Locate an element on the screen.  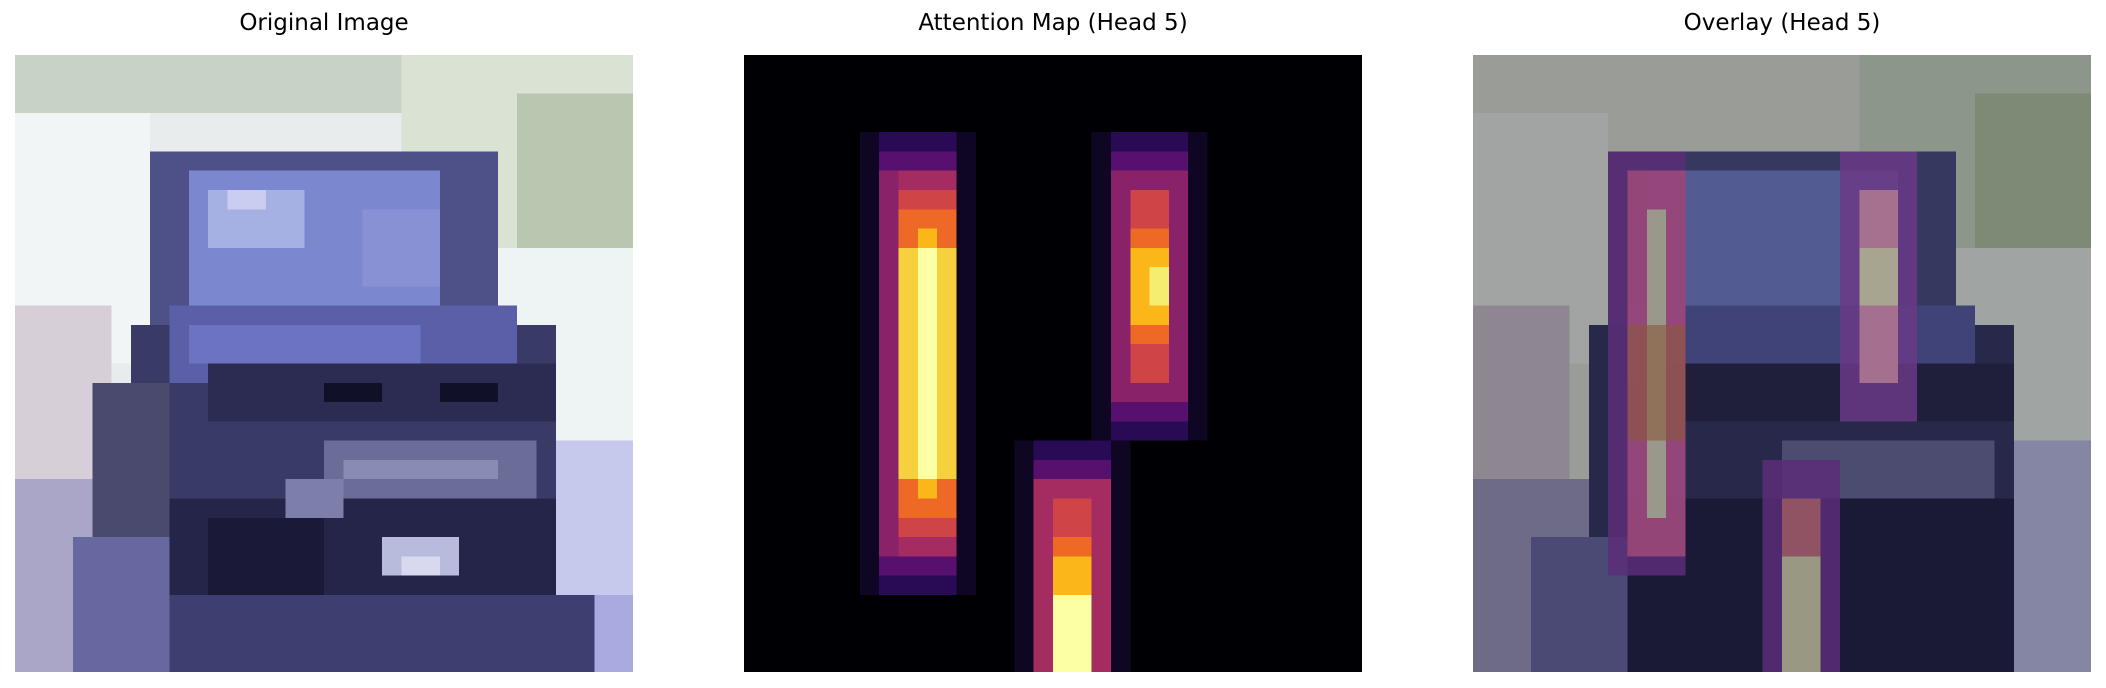
panel-title-overlay: Overlay (Head 5) is located at coordinates (1782, 23).